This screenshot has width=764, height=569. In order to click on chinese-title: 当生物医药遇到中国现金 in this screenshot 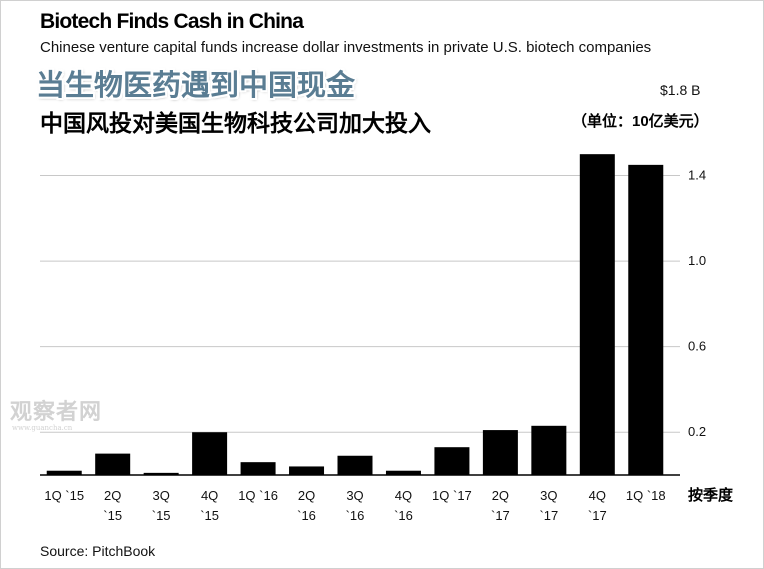, I will do `click(196, 86)`.